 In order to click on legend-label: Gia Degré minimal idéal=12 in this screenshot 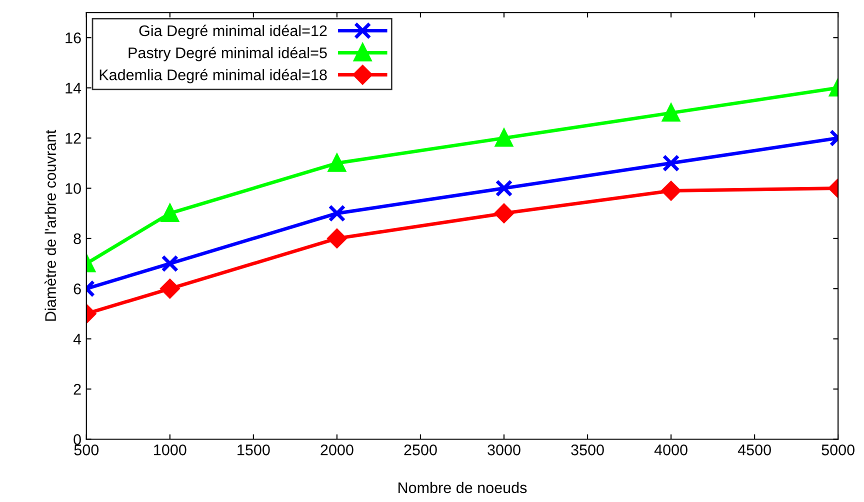, I will do `click(233, 32)`.